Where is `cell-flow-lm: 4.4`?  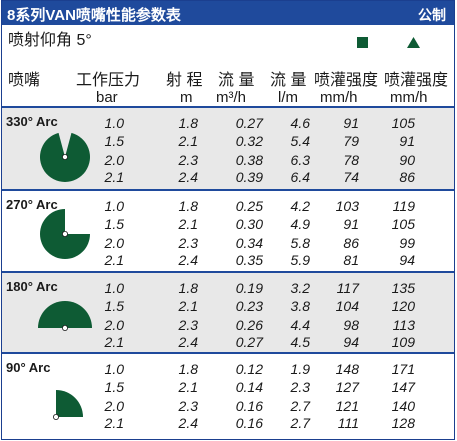 cell-flow-lm: 4.4 is located at coordinates (300, 325).